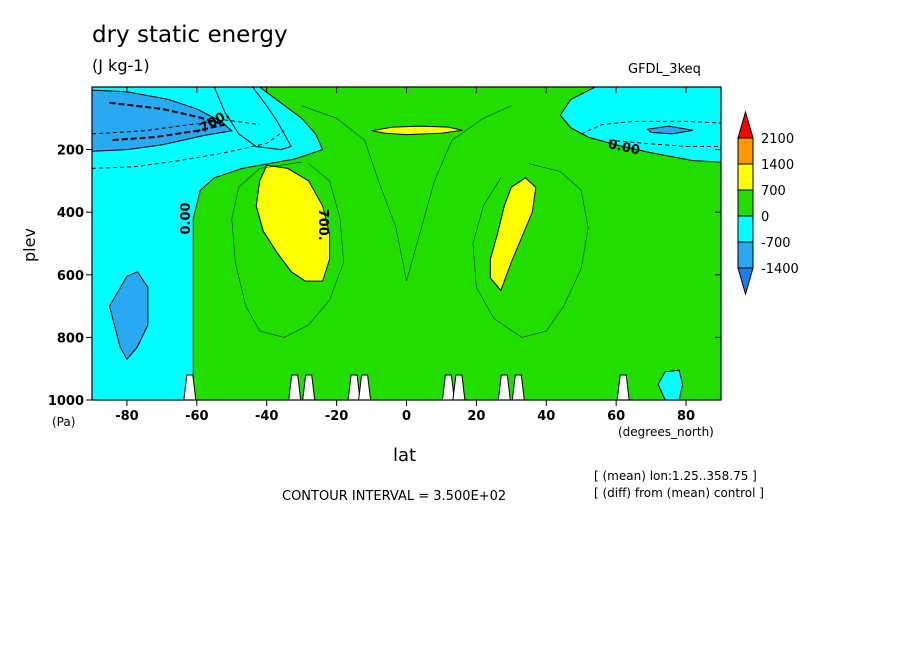 The width and height of the screenshot is (904, 654). I want to click on y-tick-label: 1000, so click(66, 401).